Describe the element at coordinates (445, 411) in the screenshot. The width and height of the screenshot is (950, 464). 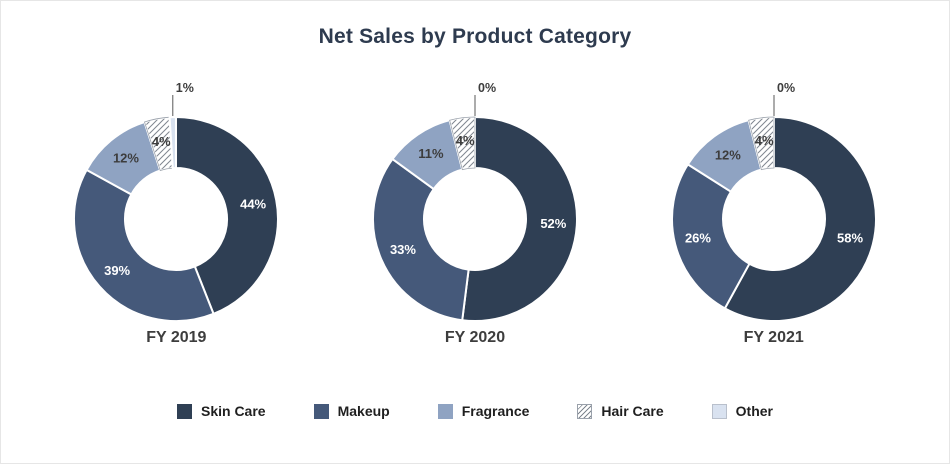
I see `legend-swatch-fragrance` at that location.